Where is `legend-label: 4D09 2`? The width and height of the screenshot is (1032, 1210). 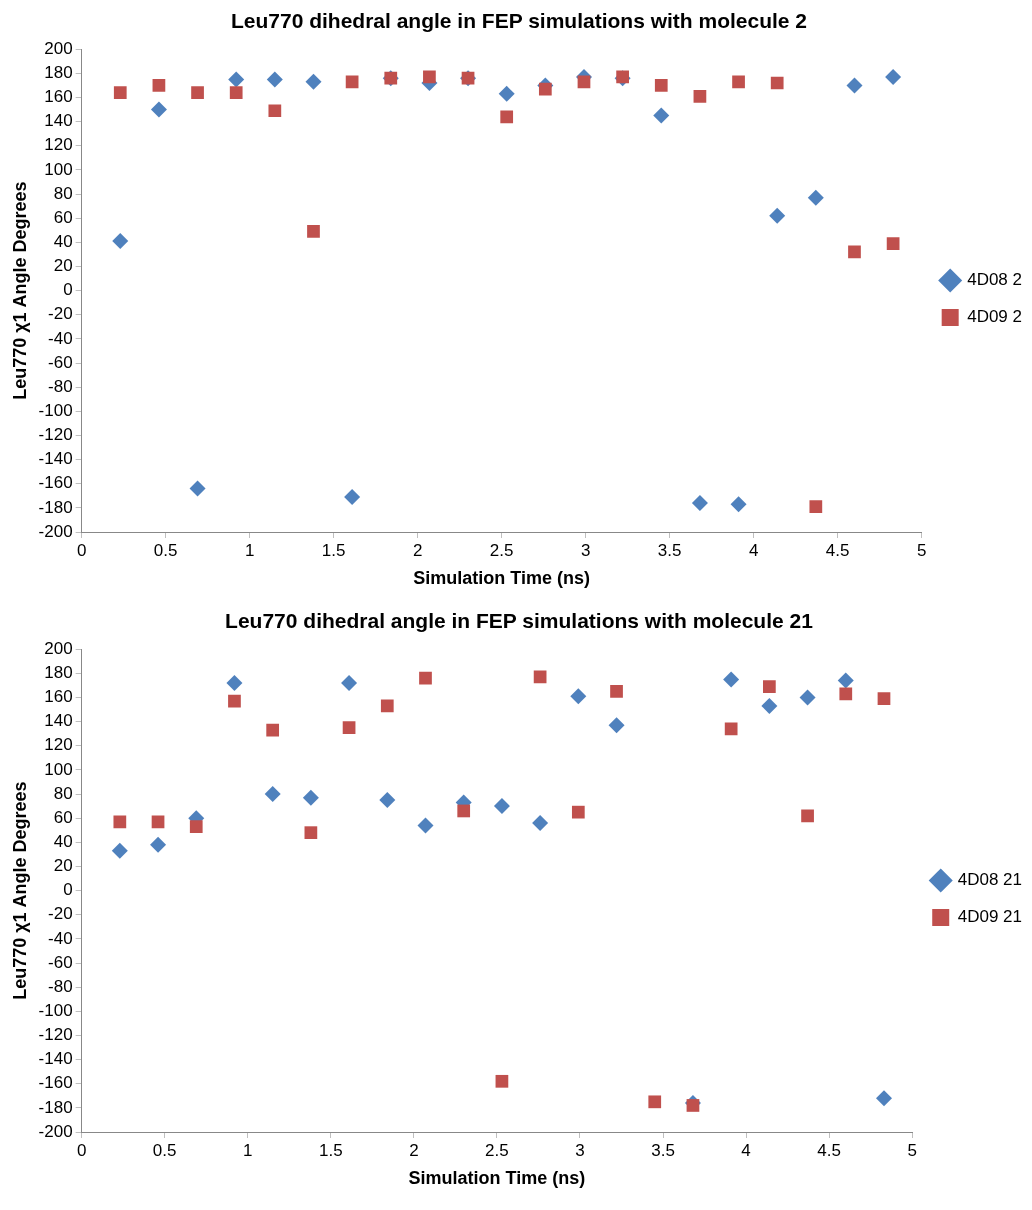
legend-label: 4D09 2 is located at coordinates (995, 317).